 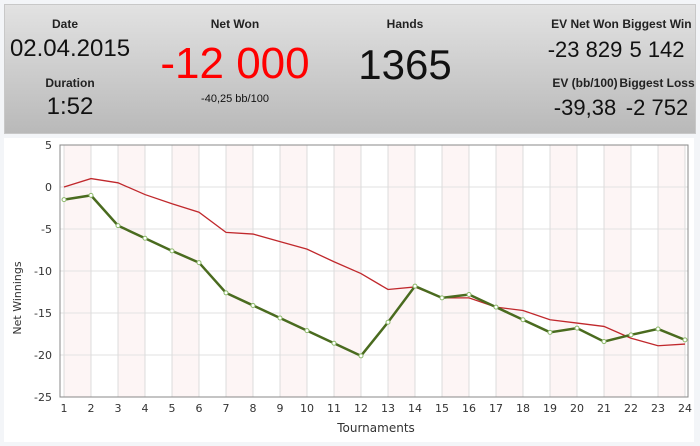 What do you see at coordinates (585, 24) in the screenshot?
I see `ev-net-won-label: EV Net Won` at bounding box center [585, 24].